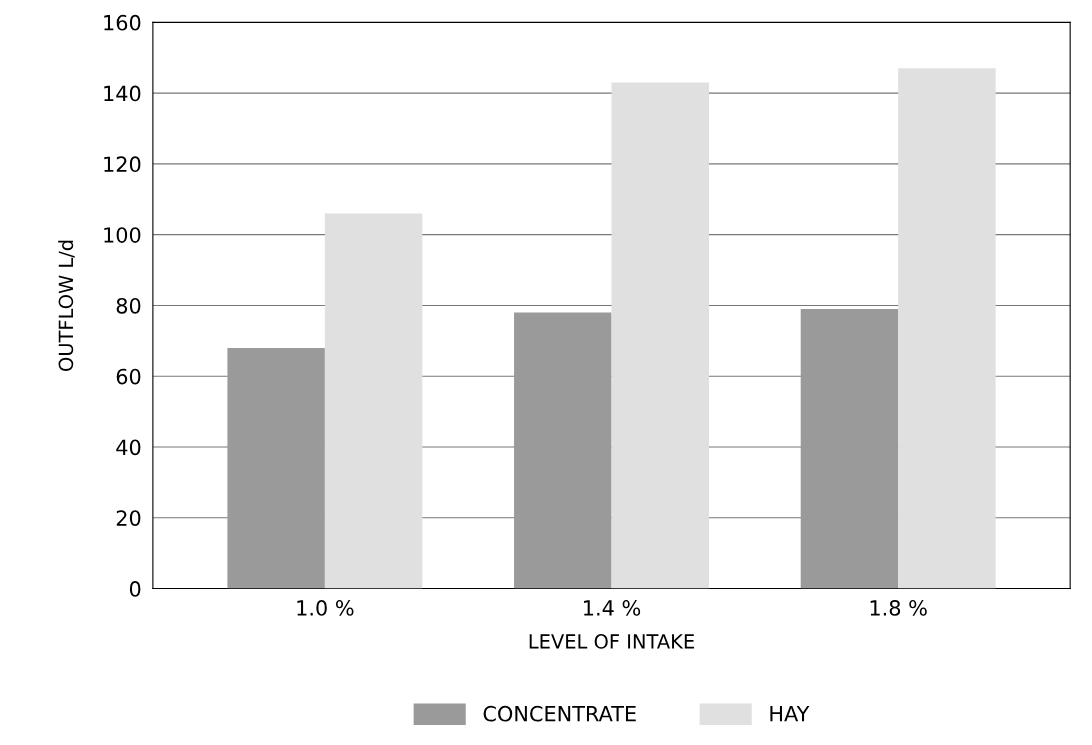  What do you see at coordinates (128, 376) in the screenshot?
I see `y-tick-label: 60` at bounding box center [128, 376].